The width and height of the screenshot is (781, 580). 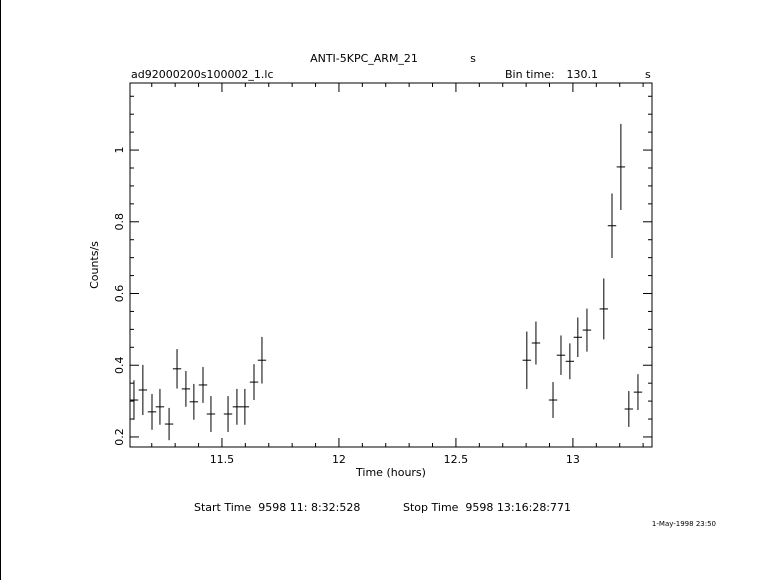 I want to click on title-unit: s, so click(x=473, y=58).